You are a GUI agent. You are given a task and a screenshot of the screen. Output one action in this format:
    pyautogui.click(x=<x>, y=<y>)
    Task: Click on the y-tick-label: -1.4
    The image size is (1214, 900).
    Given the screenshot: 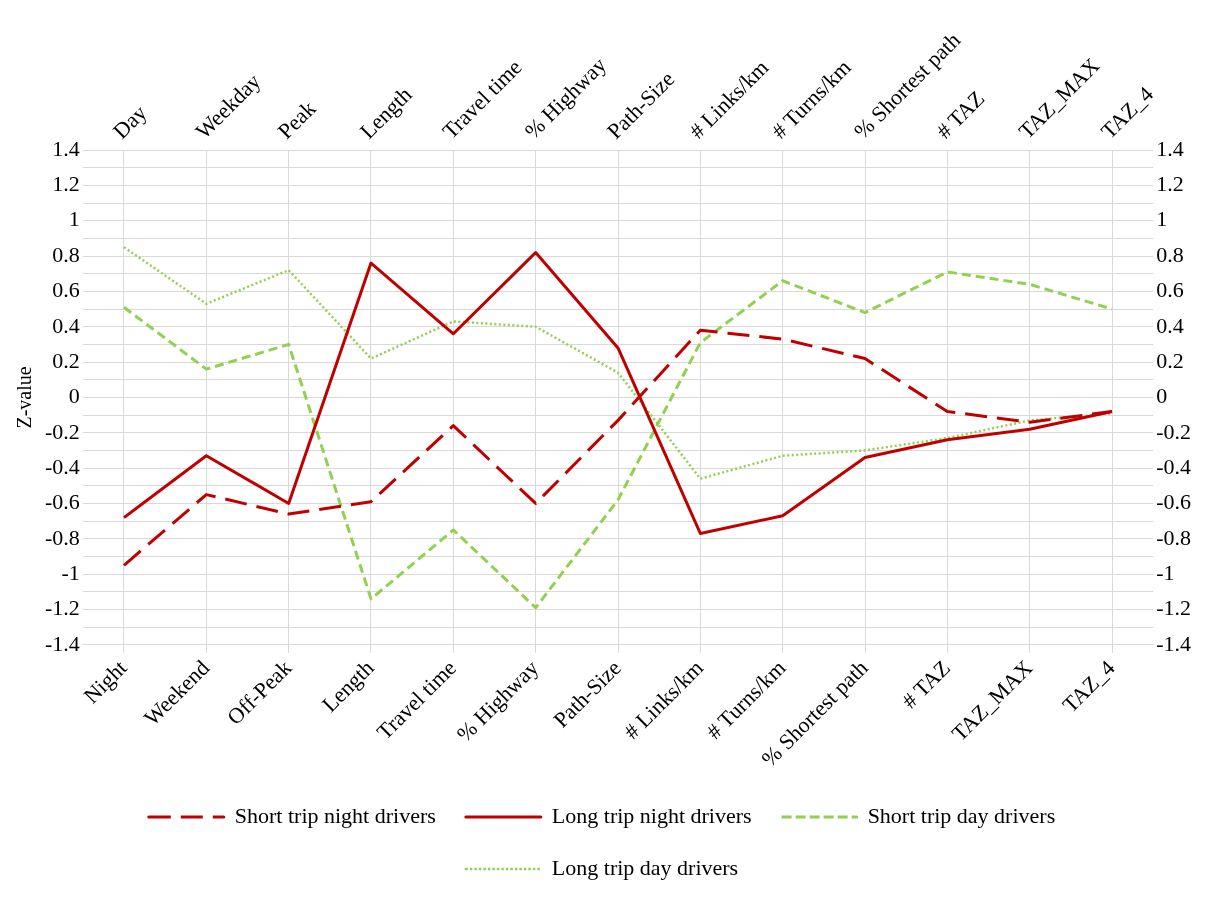 What is the action you would take?
    pyautogui.click(x=62, y=643)
    